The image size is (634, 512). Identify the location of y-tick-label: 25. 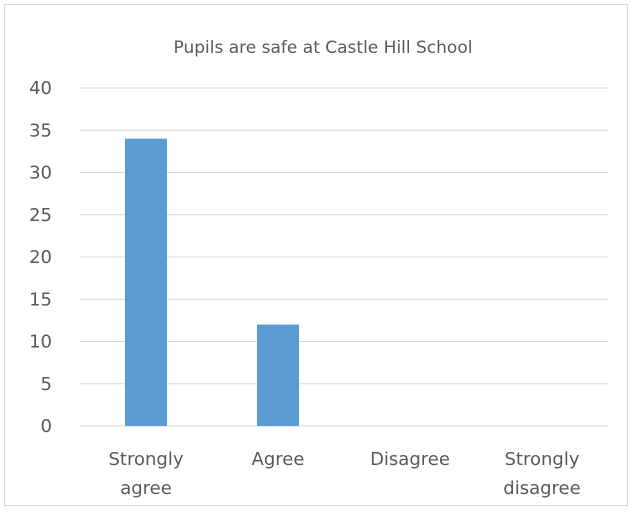
(40, 215).